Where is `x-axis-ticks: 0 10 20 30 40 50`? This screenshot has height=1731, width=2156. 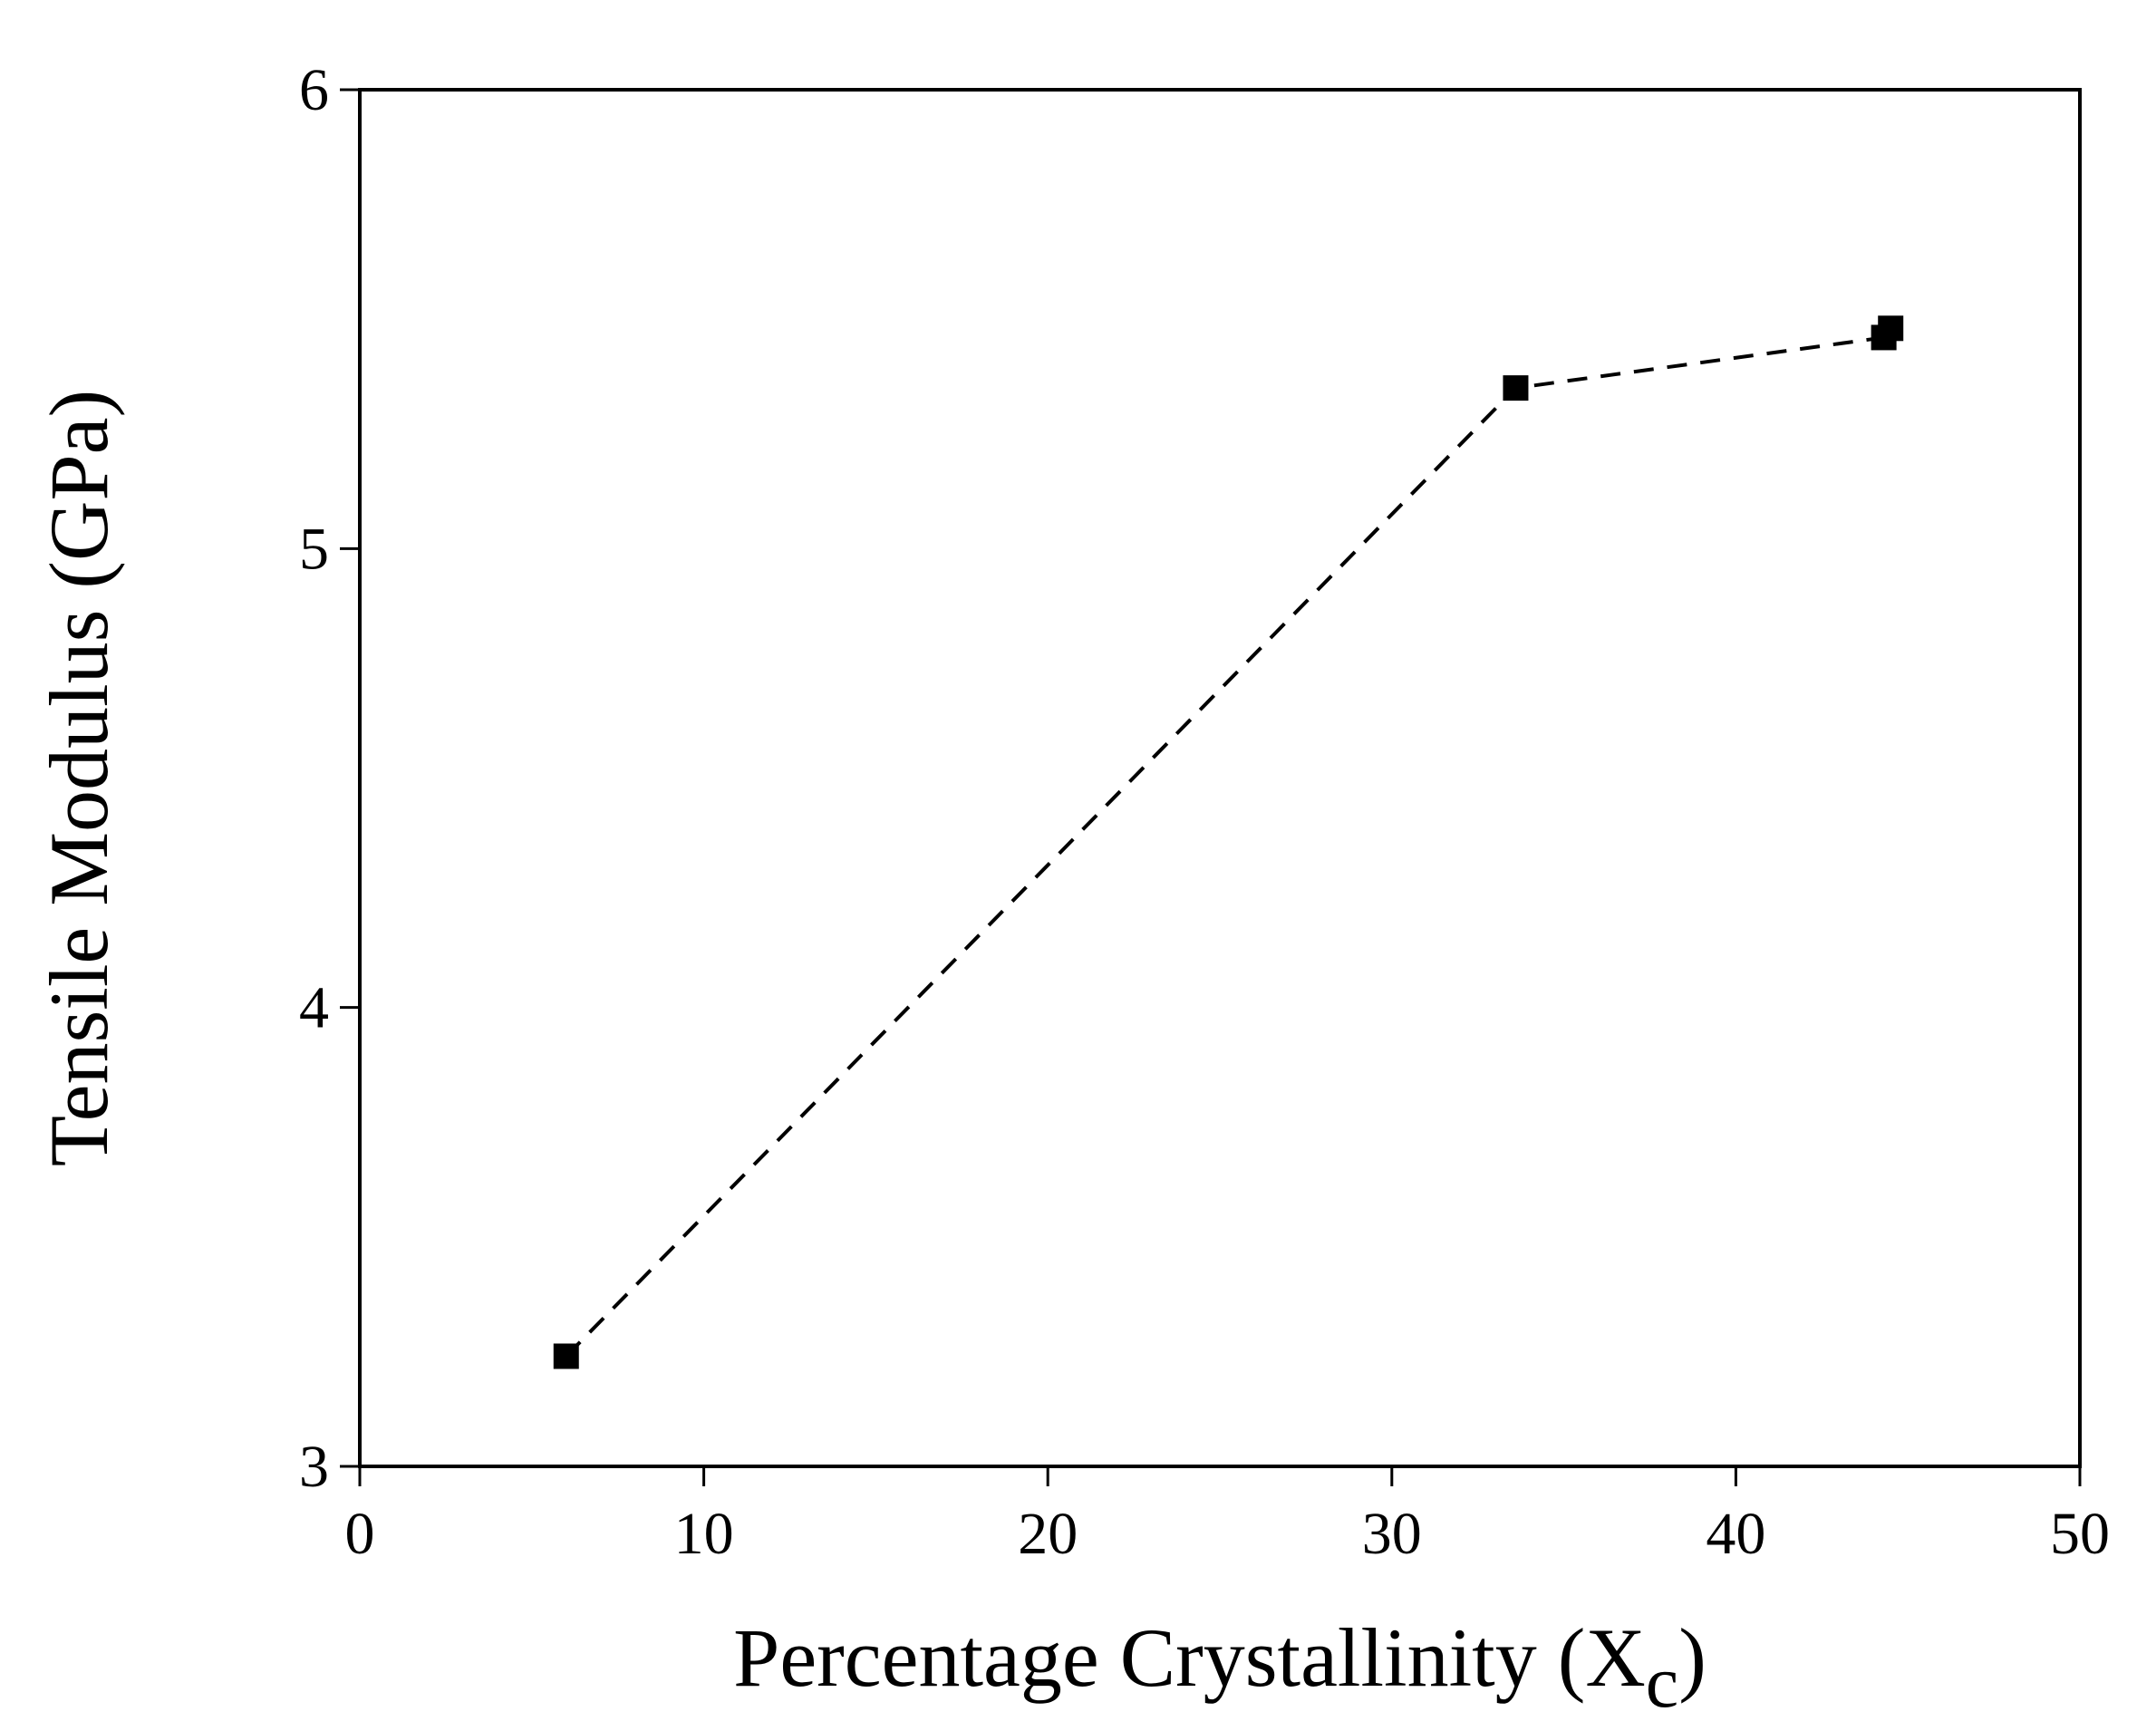
x-axis-ticks: 0 10 20 30 40 50 is located at coordinates (1227, 1516).